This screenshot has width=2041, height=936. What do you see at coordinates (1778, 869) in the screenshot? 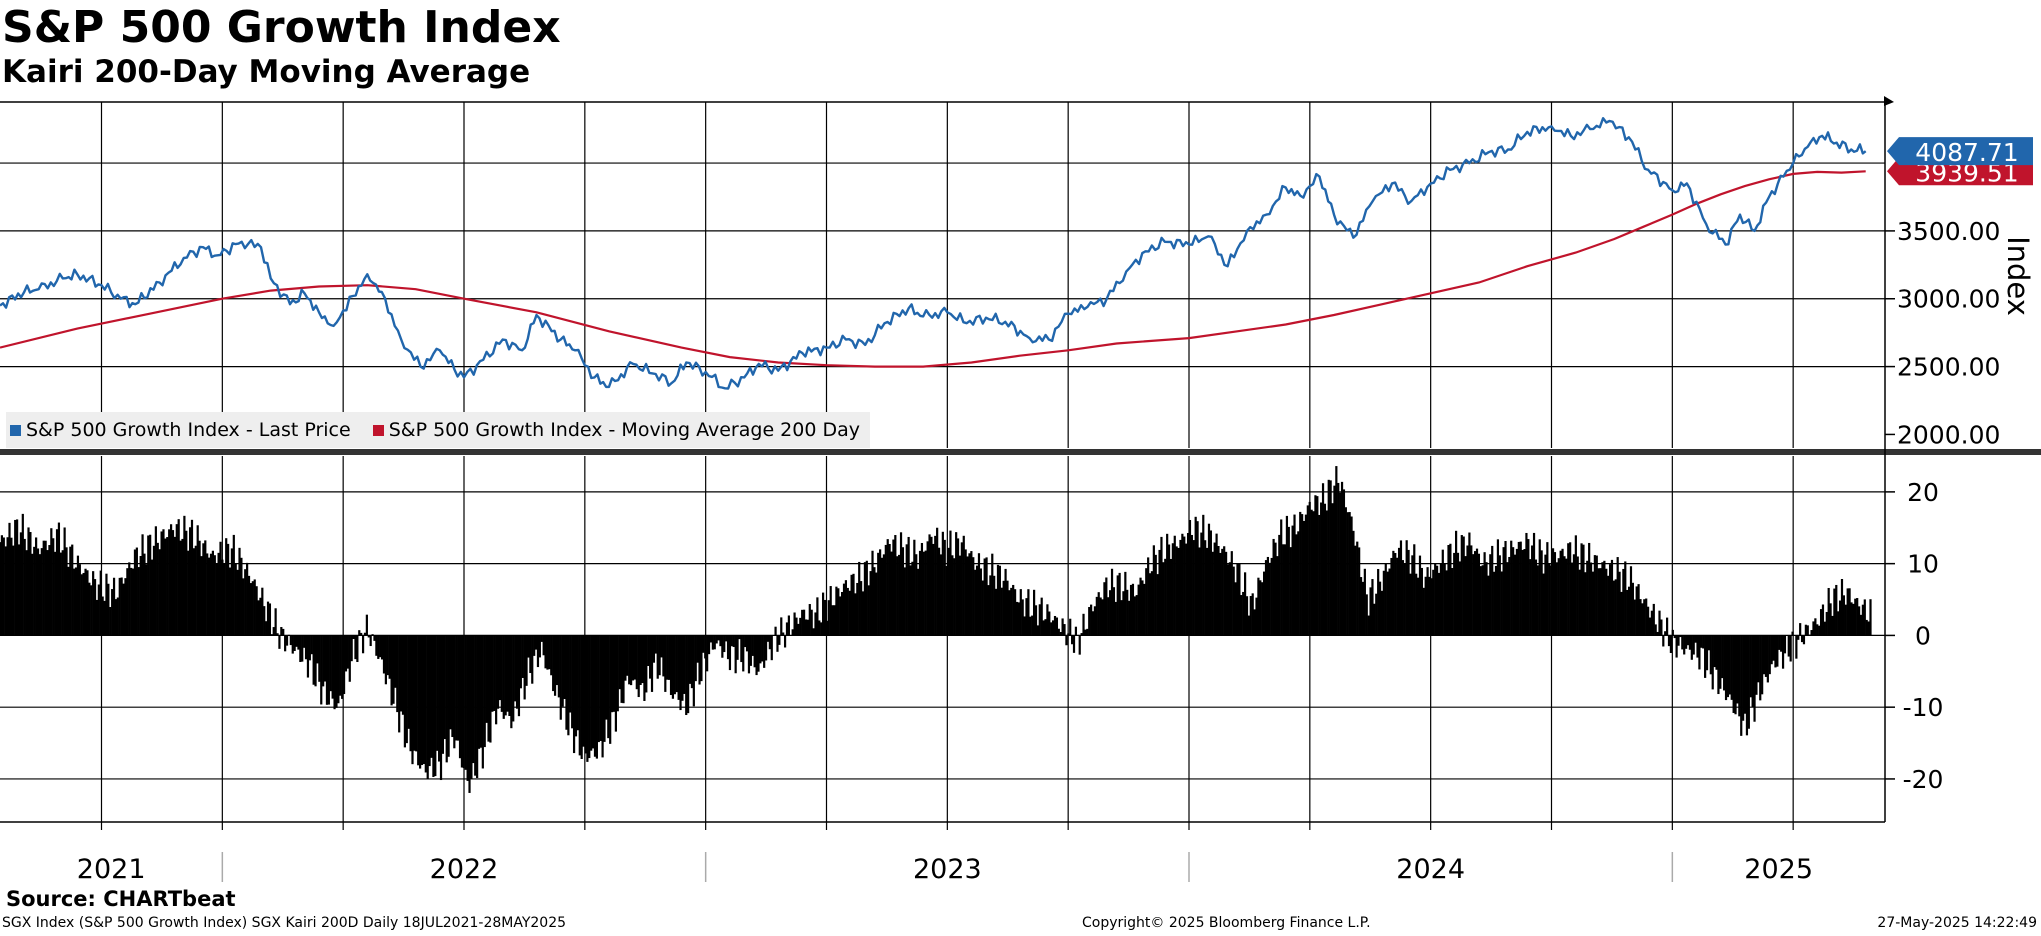
I see `year-label: 2025` at bounding box center [1778, 869].